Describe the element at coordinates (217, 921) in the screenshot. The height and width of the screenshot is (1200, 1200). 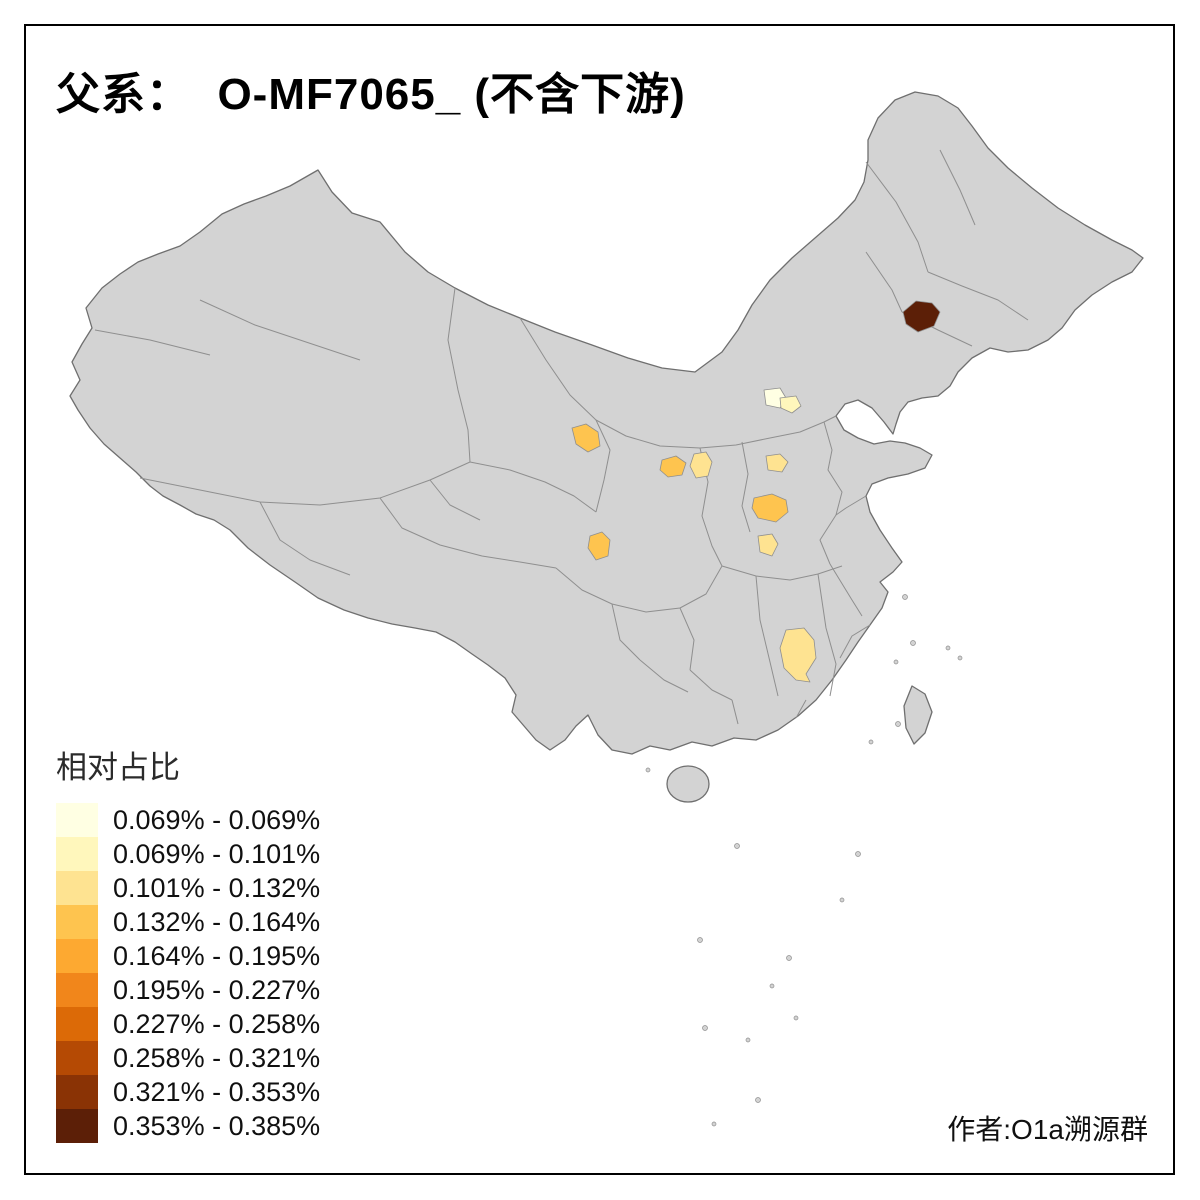
I see `legend-label: 0.132% - 0.164%` at that location.